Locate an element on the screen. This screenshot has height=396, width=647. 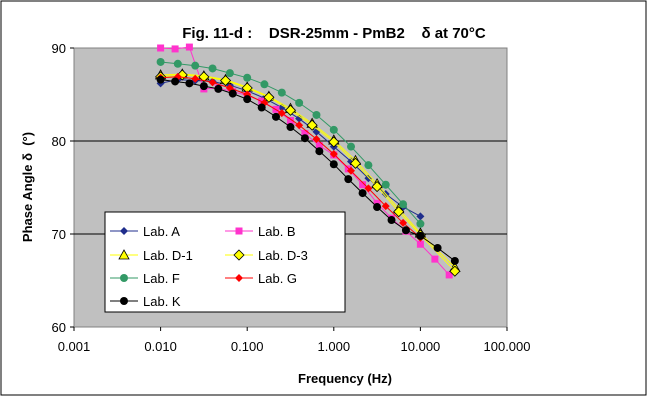
legend-item: Lab. K is located at coordinates (145, 301).